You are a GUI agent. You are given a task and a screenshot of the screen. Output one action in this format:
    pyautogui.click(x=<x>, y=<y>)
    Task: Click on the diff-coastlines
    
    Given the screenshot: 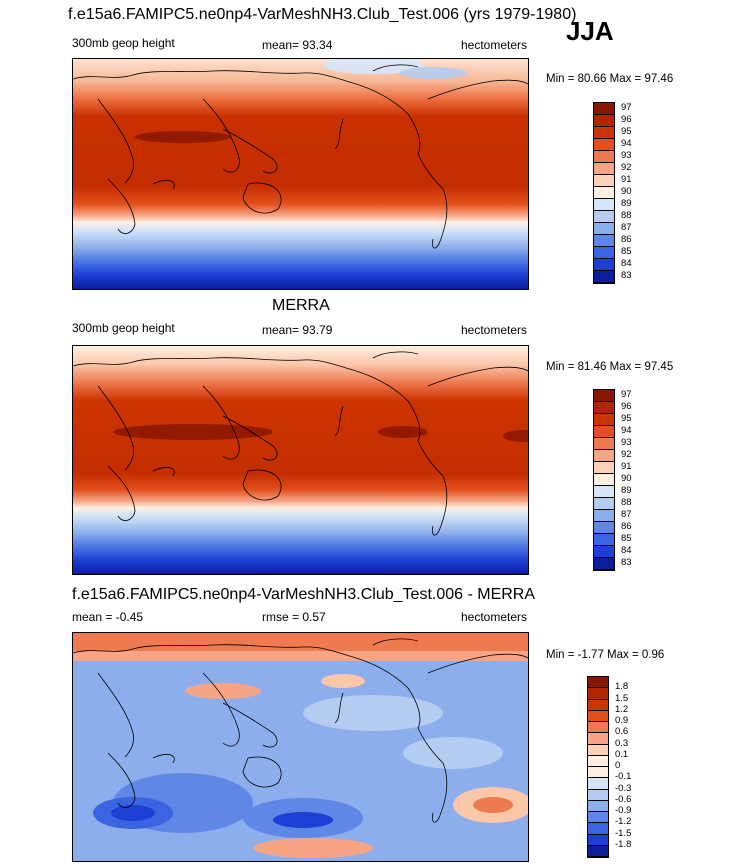 What is the action you would take?
    pyautogui.click(x=300, y=730)
    